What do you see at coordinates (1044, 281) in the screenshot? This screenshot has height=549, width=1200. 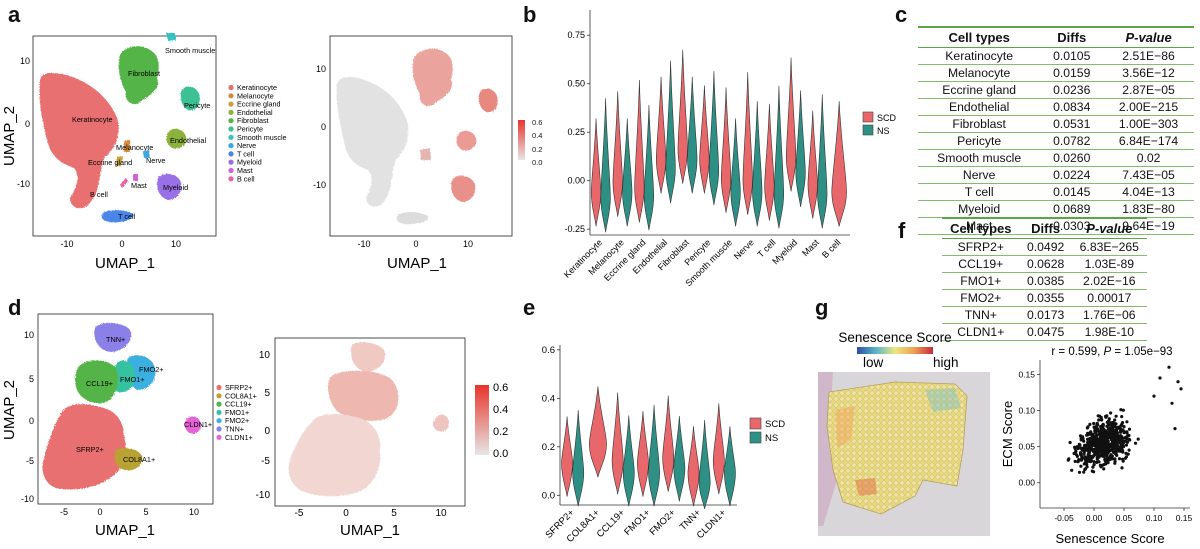 I see `table-row: FMO1+ 0.0385 2.02E−16` at bounding box center [1044, 281].